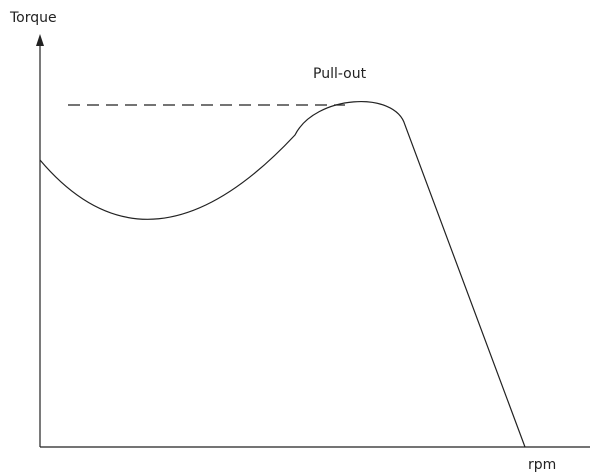 This screenshot has height=475, width=605. Describe the element at coordinates (542, 465) in the screenshot. I see `x-axis-label: rpm` at that location.